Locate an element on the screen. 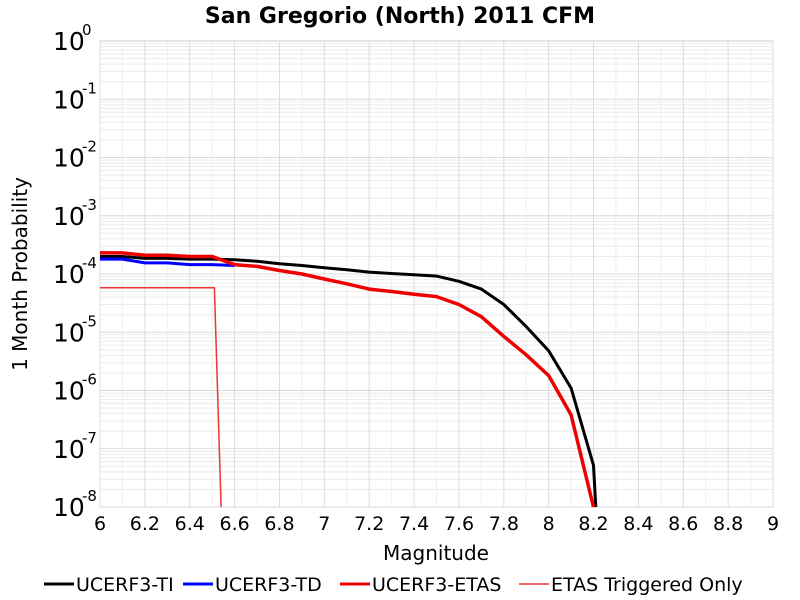 The width and height of the screenshot is (800, 600). x-tick-label: 7 is located at coordinates (324, 524).